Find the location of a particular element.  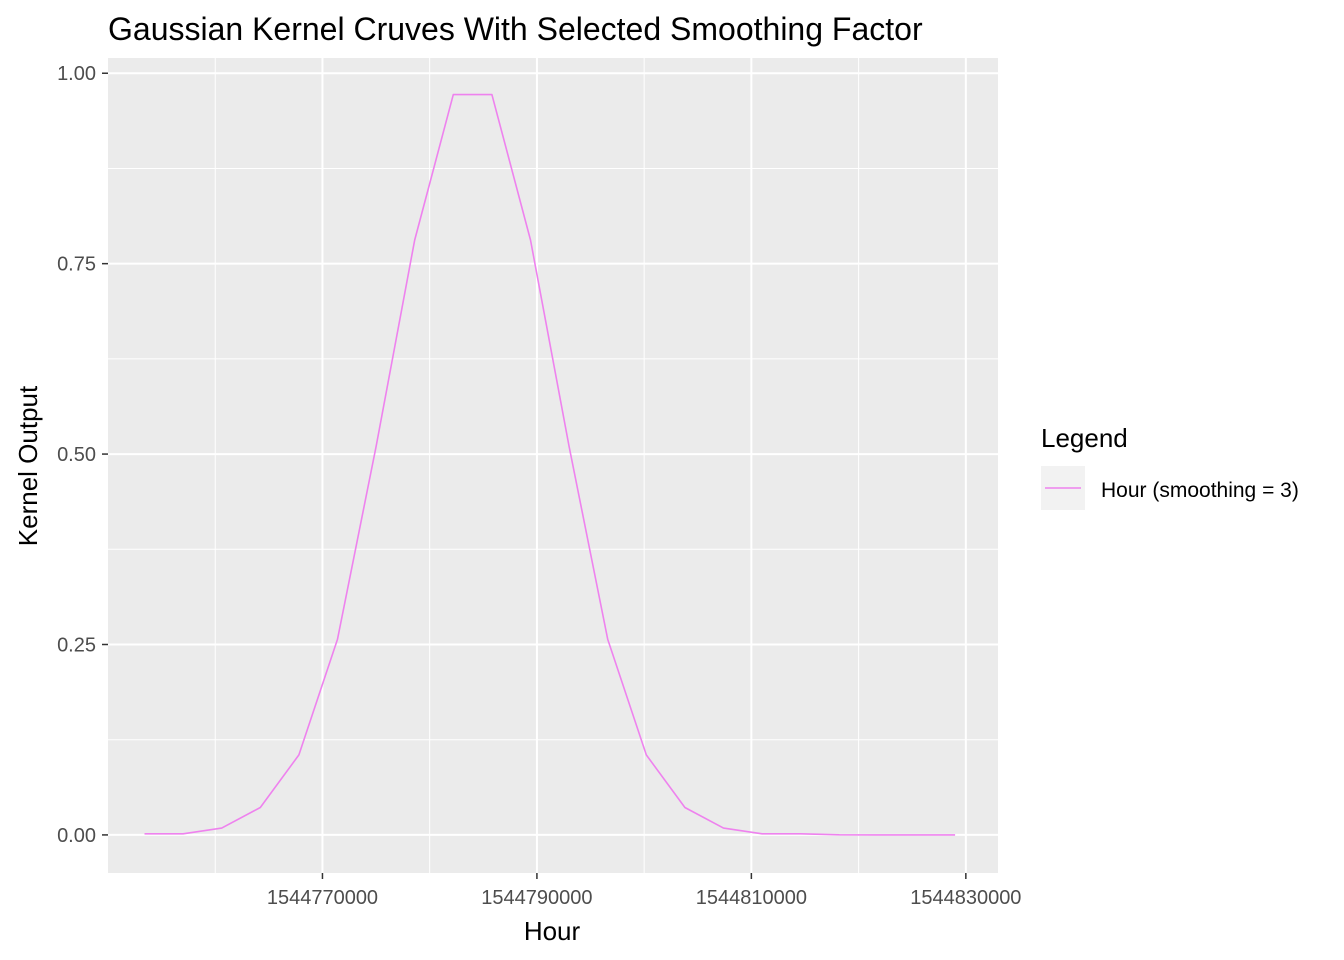

x-tick-label: 1544770000 is located at coordinates (322, 898).